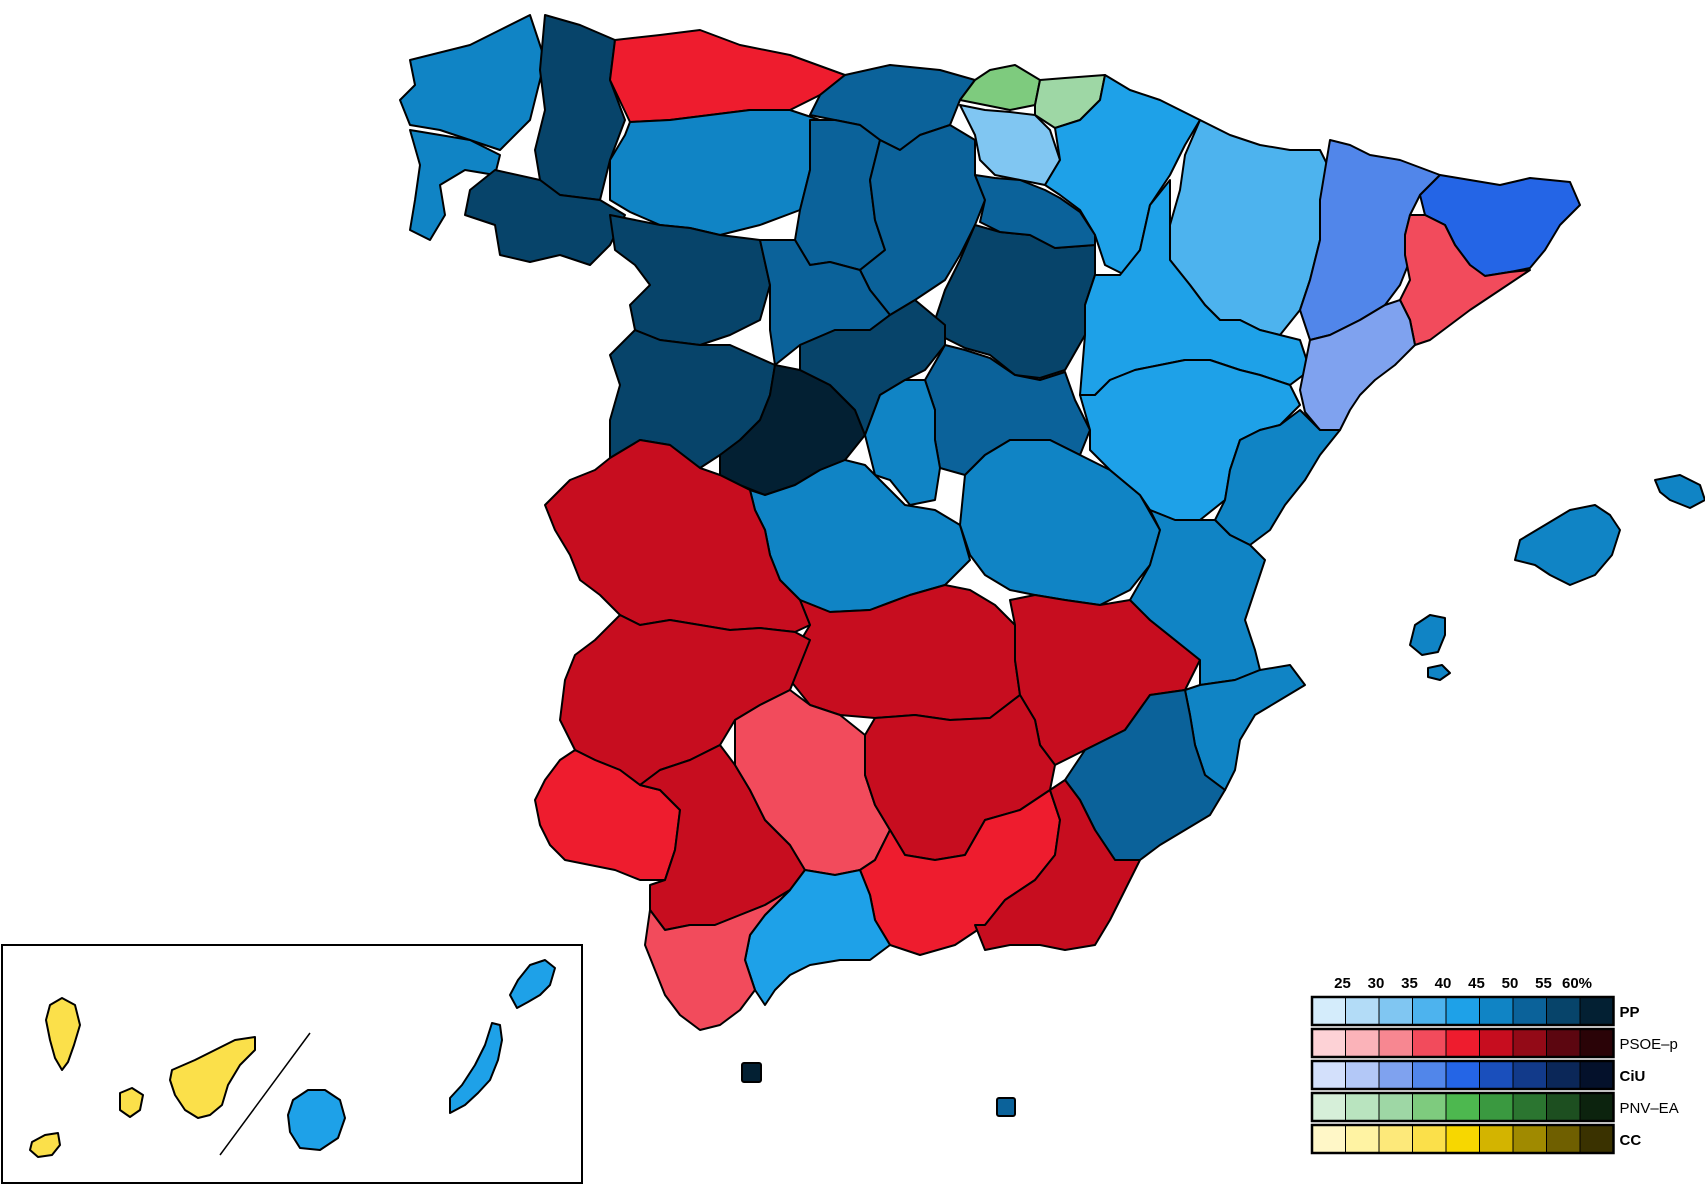 The width and height of the screenshot is (1705, 1185). I want to click on province-ourense, so click(545, 217).